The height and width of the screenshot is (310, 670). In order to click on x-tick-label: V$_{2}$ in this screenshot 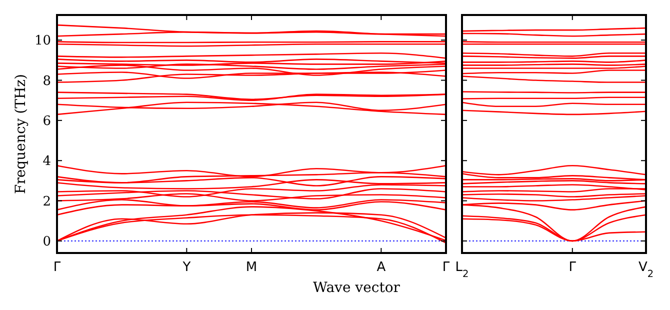, I will do `click(646, 270)`.